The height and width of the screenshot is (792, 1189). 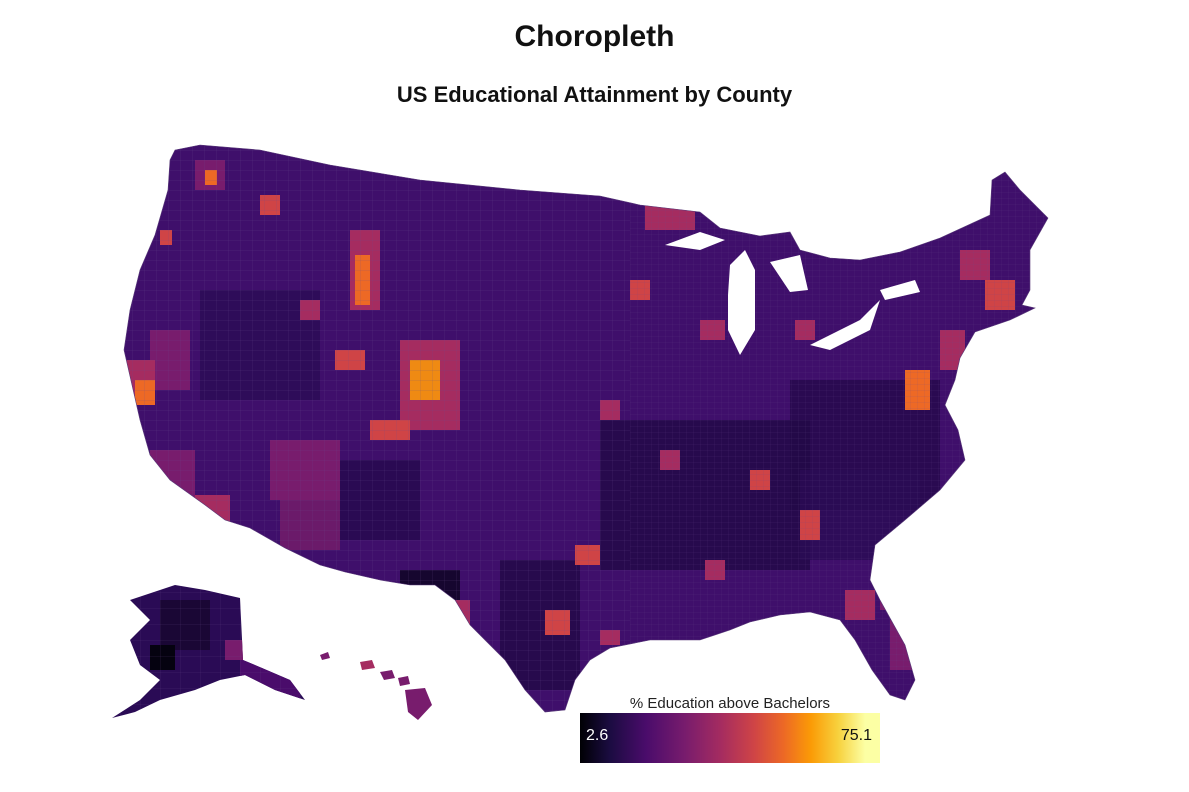 I want to click on map-title: Choropleth, so click(x=594, y=36).